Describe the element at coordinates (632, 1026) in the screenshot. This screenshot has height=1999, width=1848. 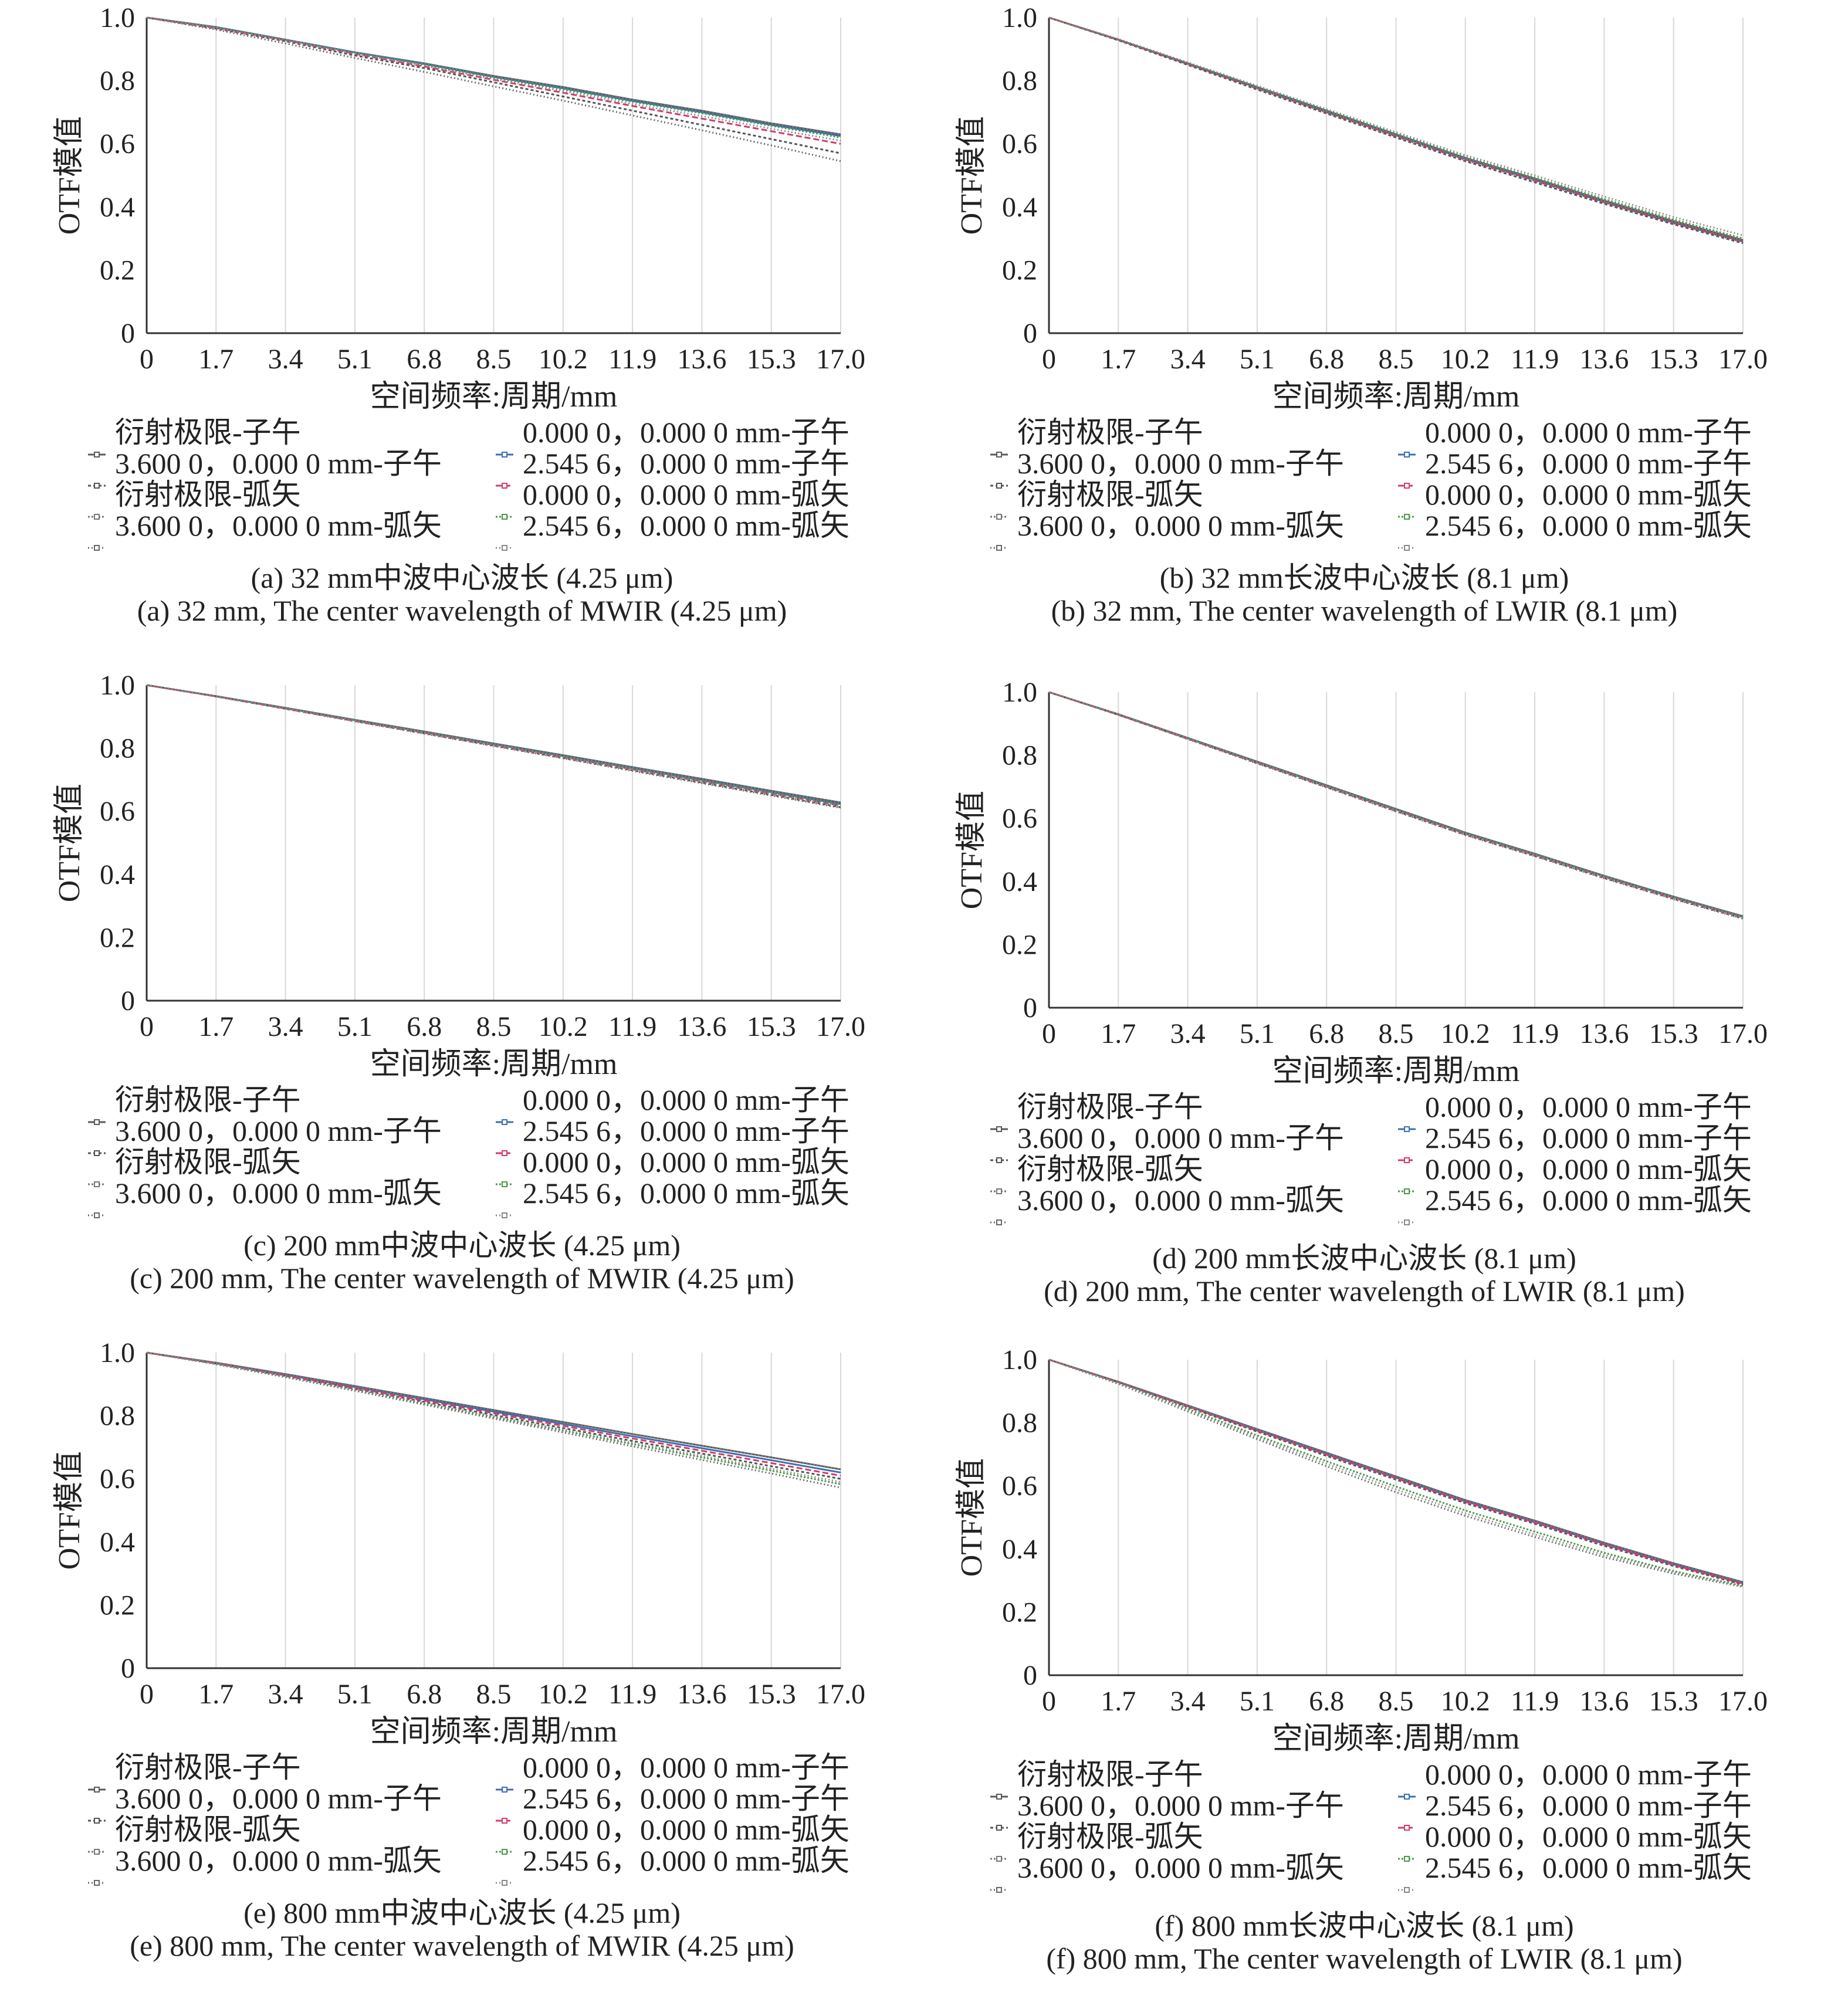
I see `x-tick-label: 11.9` at that location.